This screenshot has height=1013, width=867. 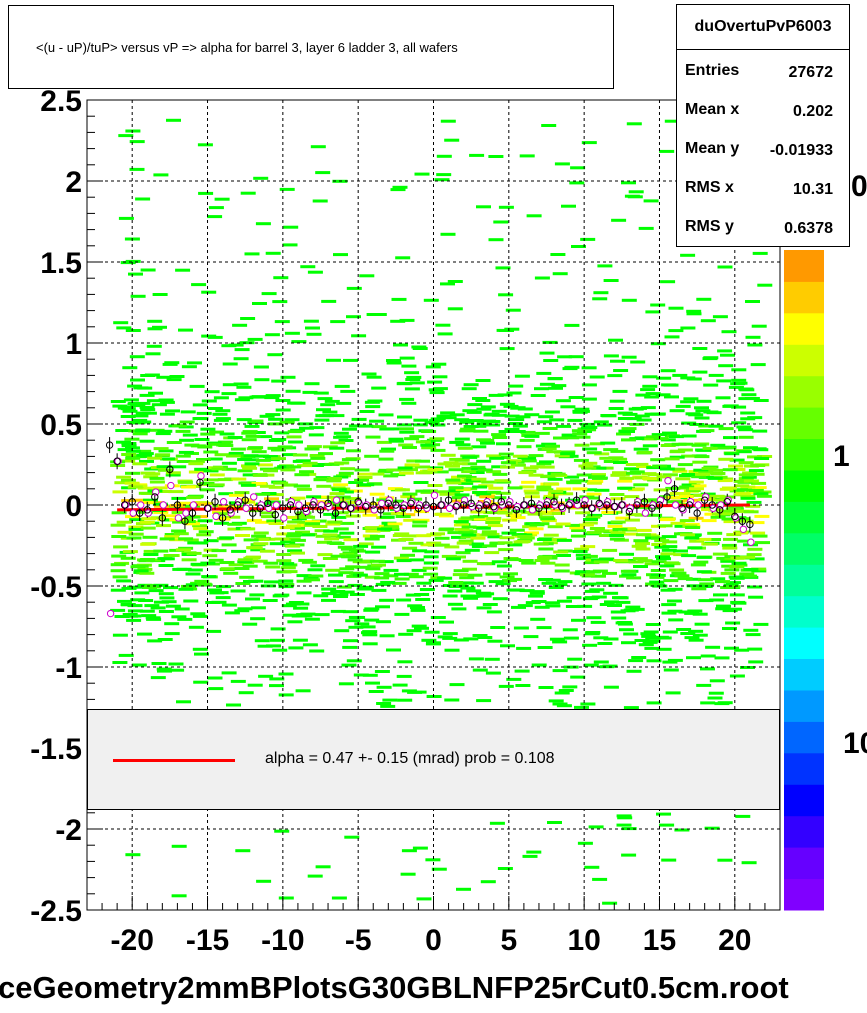 What do you see at coordinates (712, 148) in the screenshot?
I see `stats-key: Mean y` at bounding box center [712, 148].